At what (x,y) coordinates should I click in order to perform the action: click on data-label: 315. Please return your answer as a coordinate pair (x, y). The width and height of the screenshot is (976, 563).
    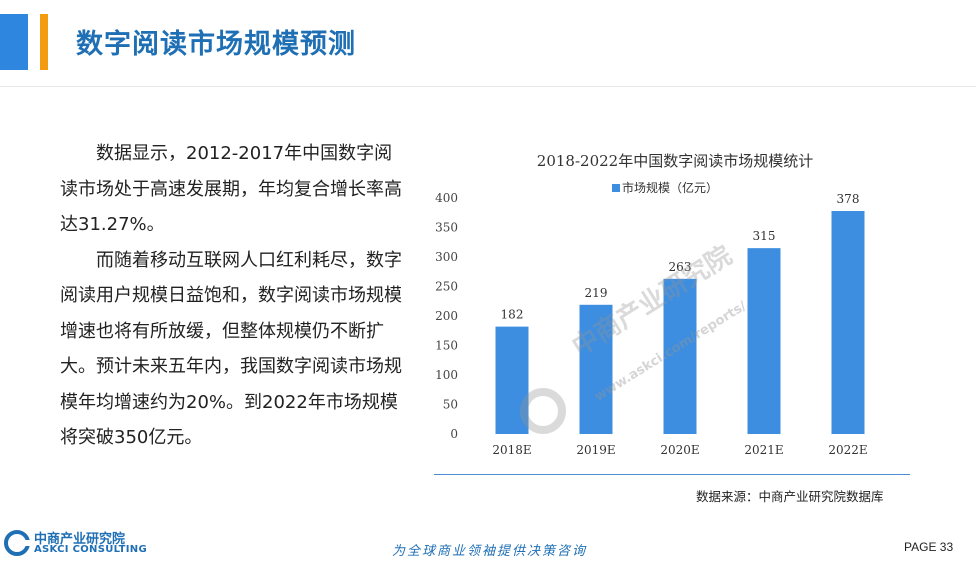
    Looking at the image, I should click on (764, 236).